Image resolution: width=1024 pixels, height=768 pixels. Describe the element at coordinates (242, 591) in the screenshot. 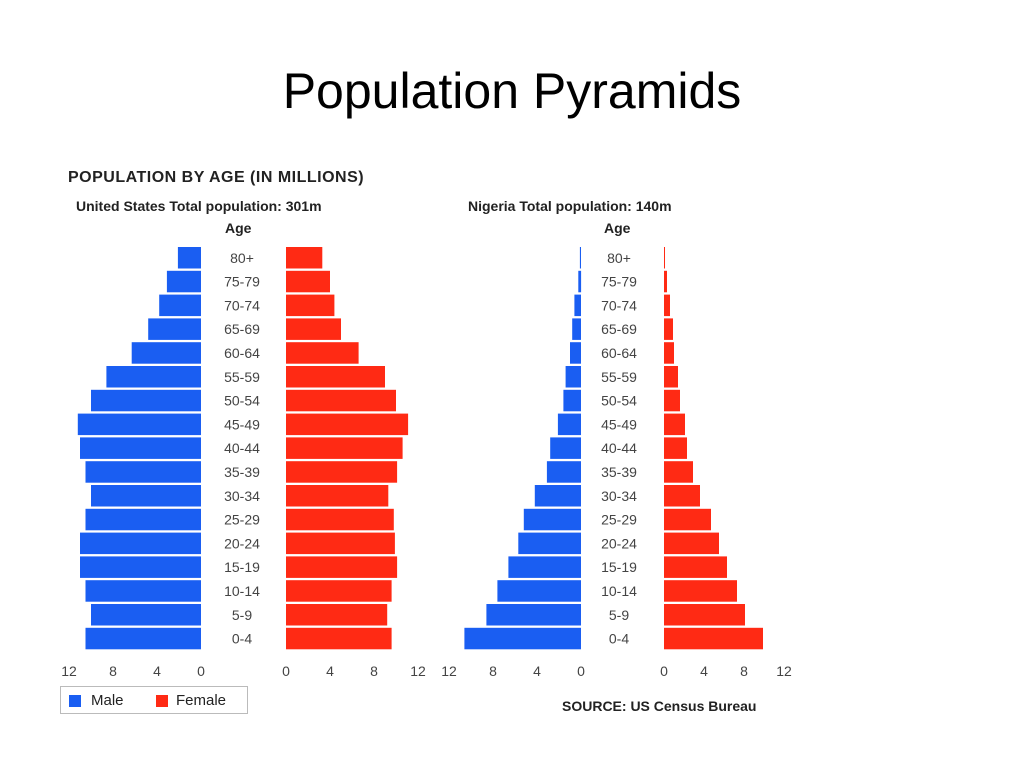

I see `us-age-label: 10-14` at that location.